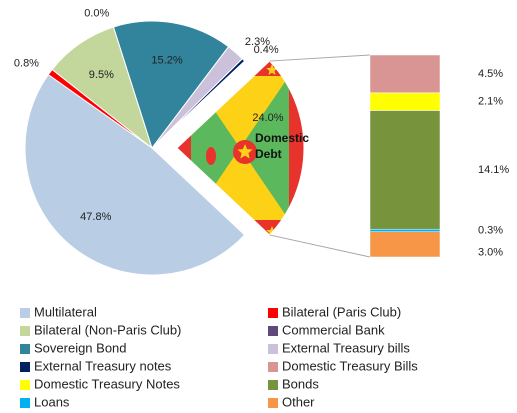  Describe the element at coordinates (101, 75) in the screenshot. I see `slice-label: 9.5%` at that location.